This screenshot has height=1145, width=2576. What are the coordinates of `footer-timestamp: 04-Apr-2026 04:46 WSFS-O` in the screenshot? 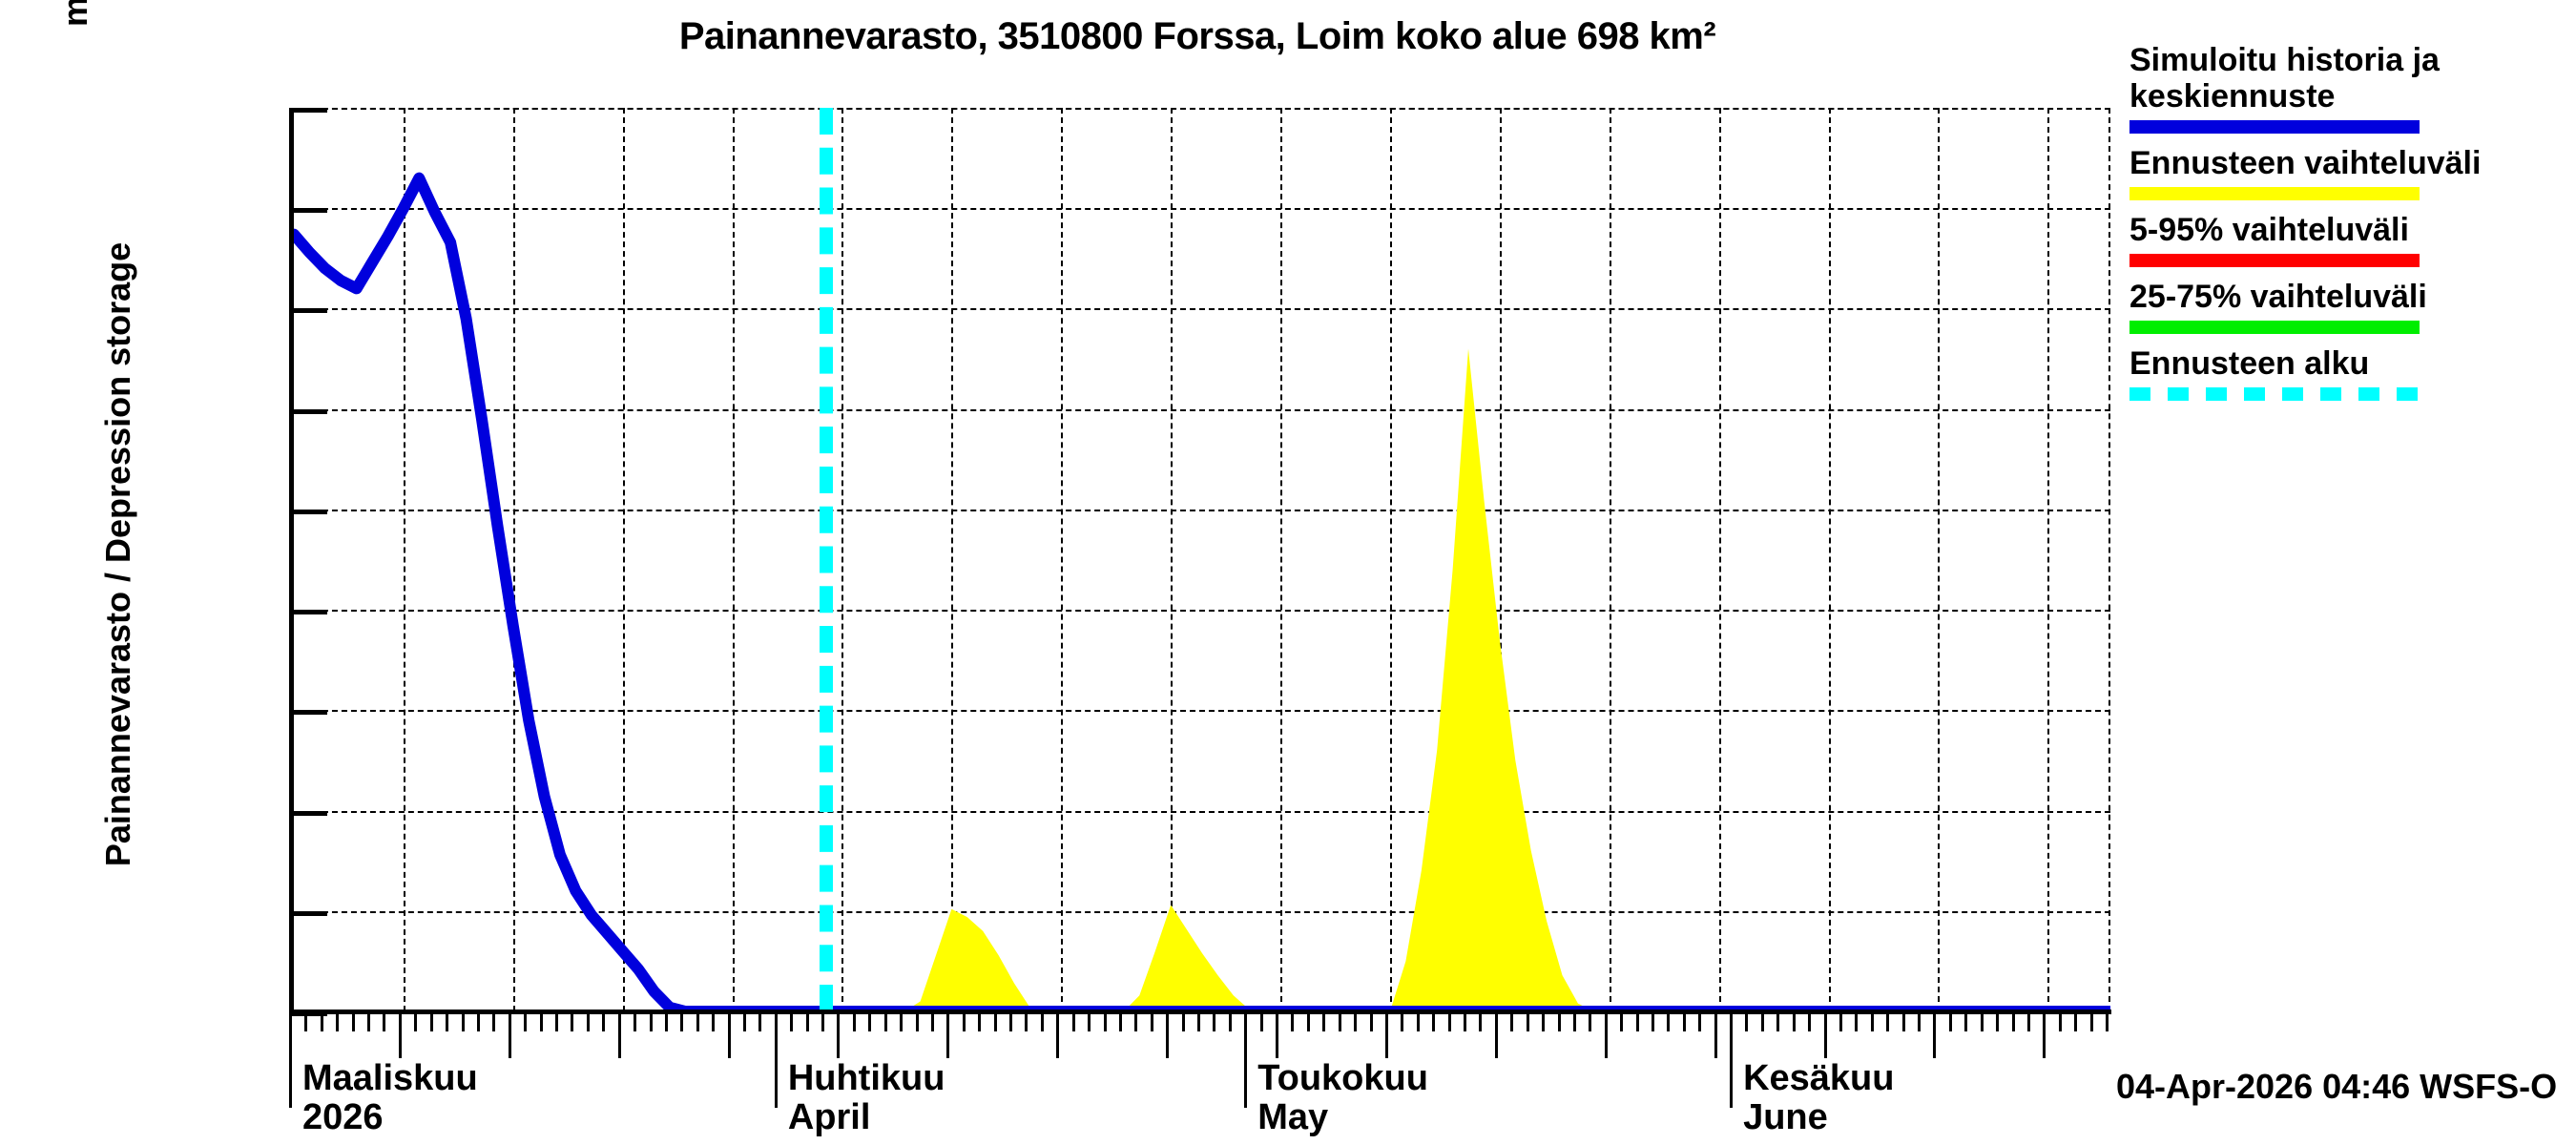 It's located at (2337, 1086).